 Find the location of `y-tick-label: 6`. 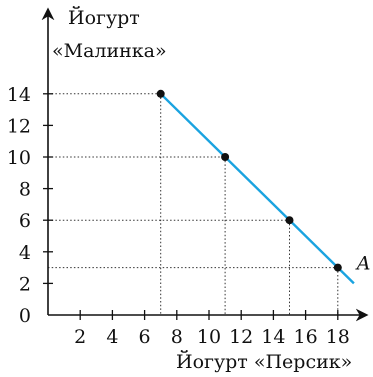

y-tick-label: 6 is located at coordinates (25, 221).